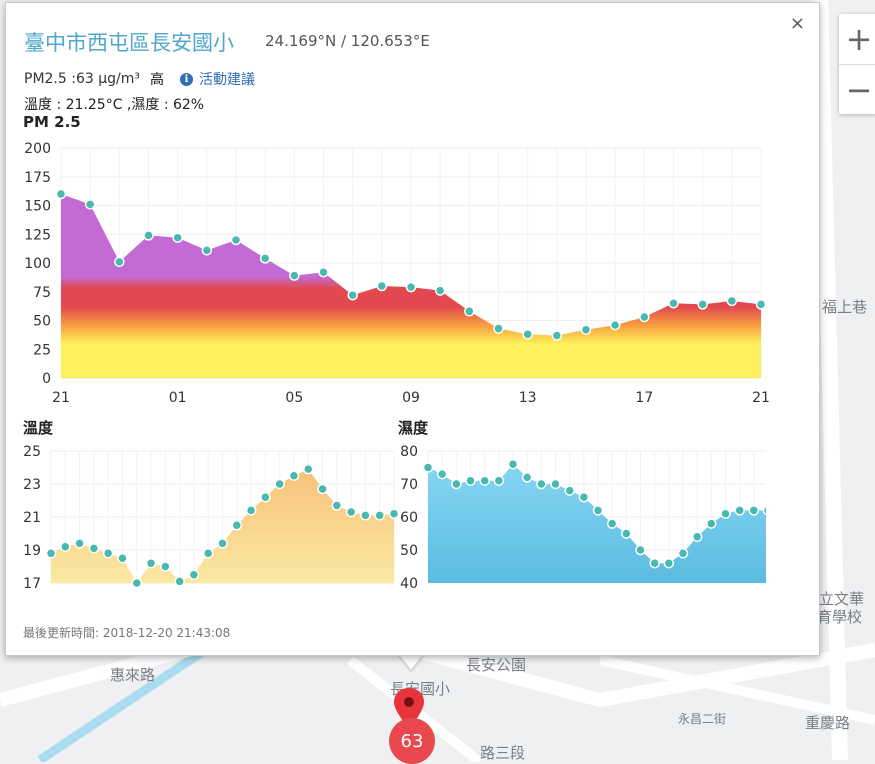  I want to click on y-tick-label: 200, so click(37, 149).